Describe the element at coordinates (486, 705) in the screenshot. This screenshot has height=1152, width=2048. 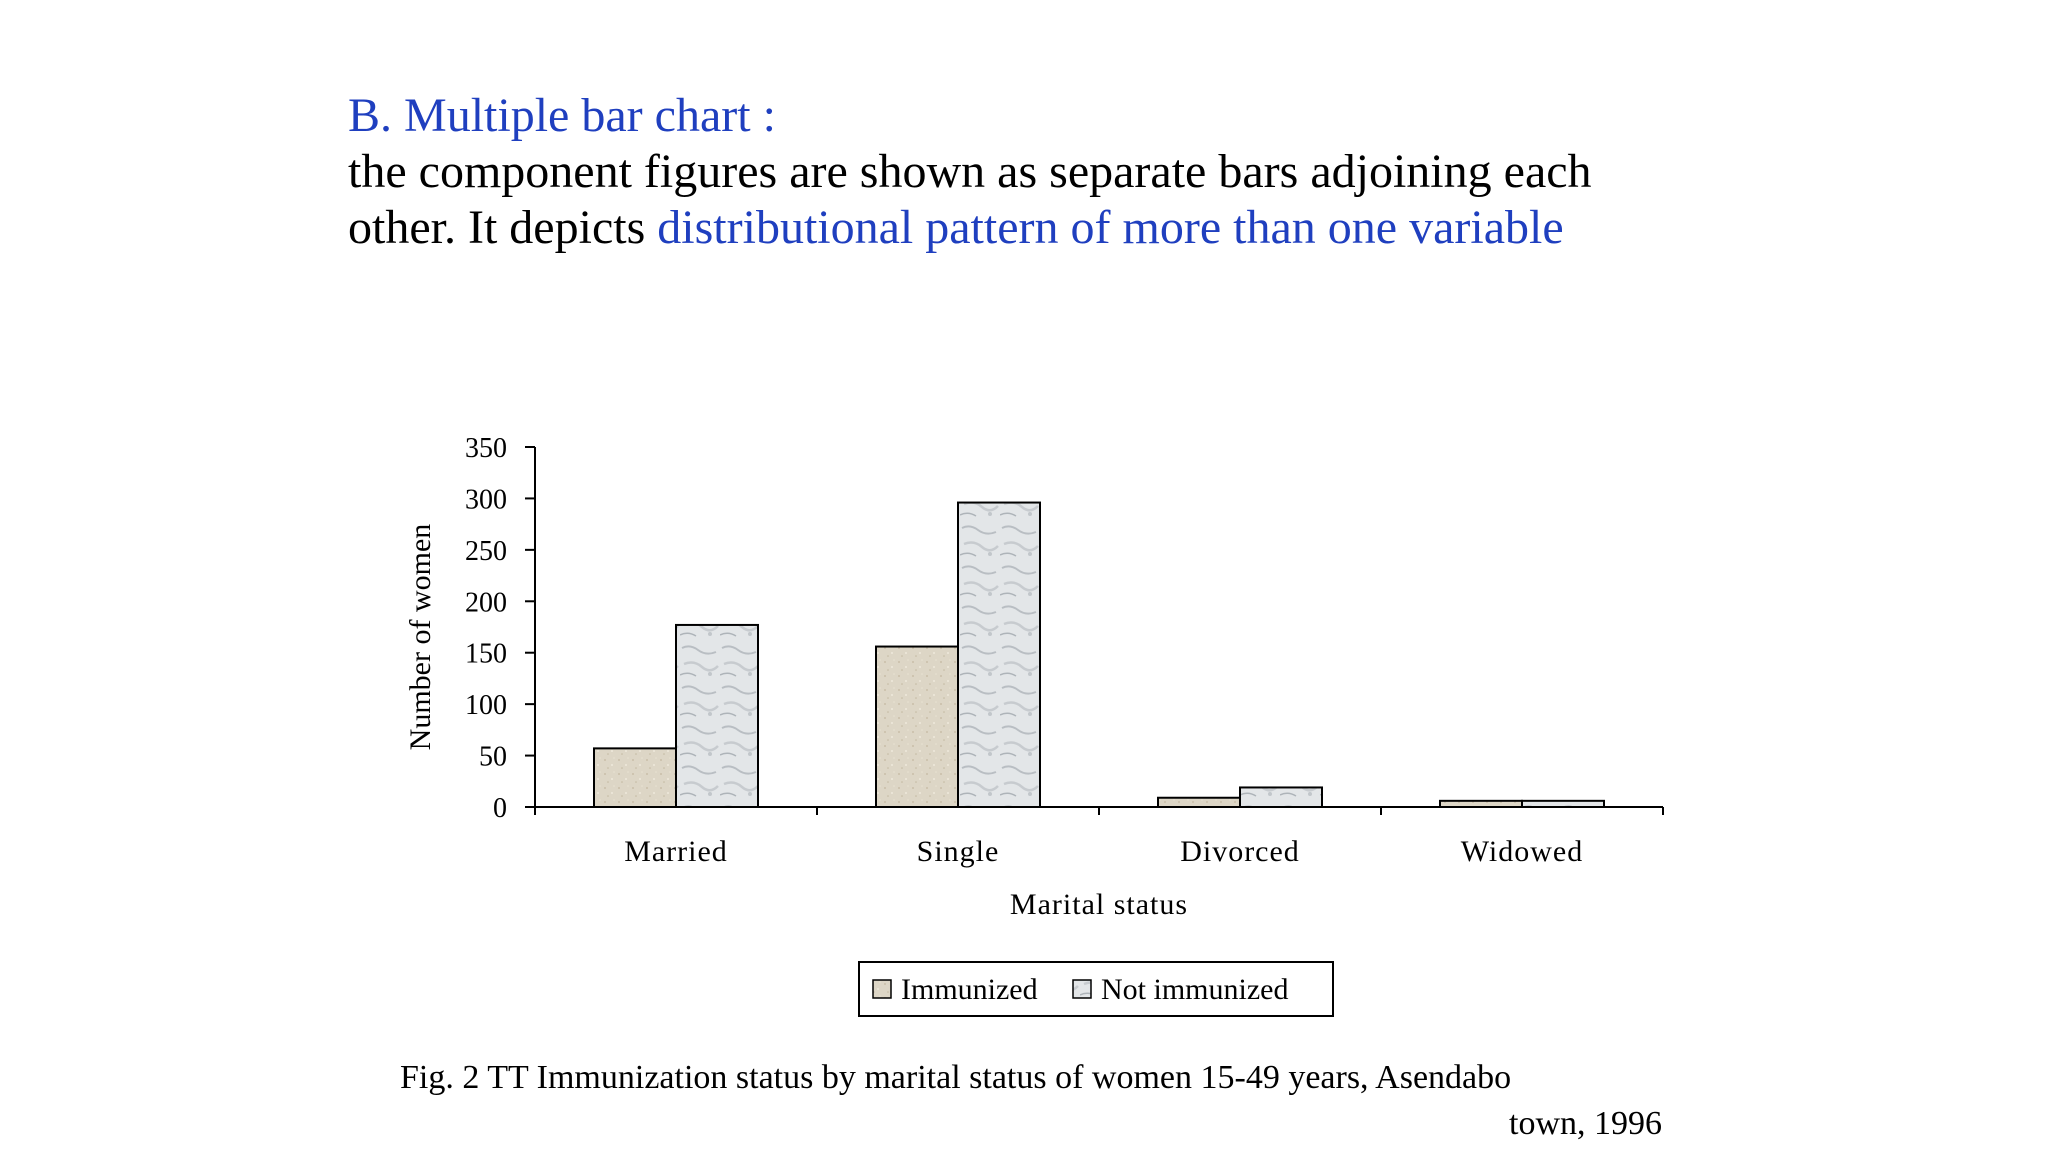
I see `y-tick-label: 100` at that location.